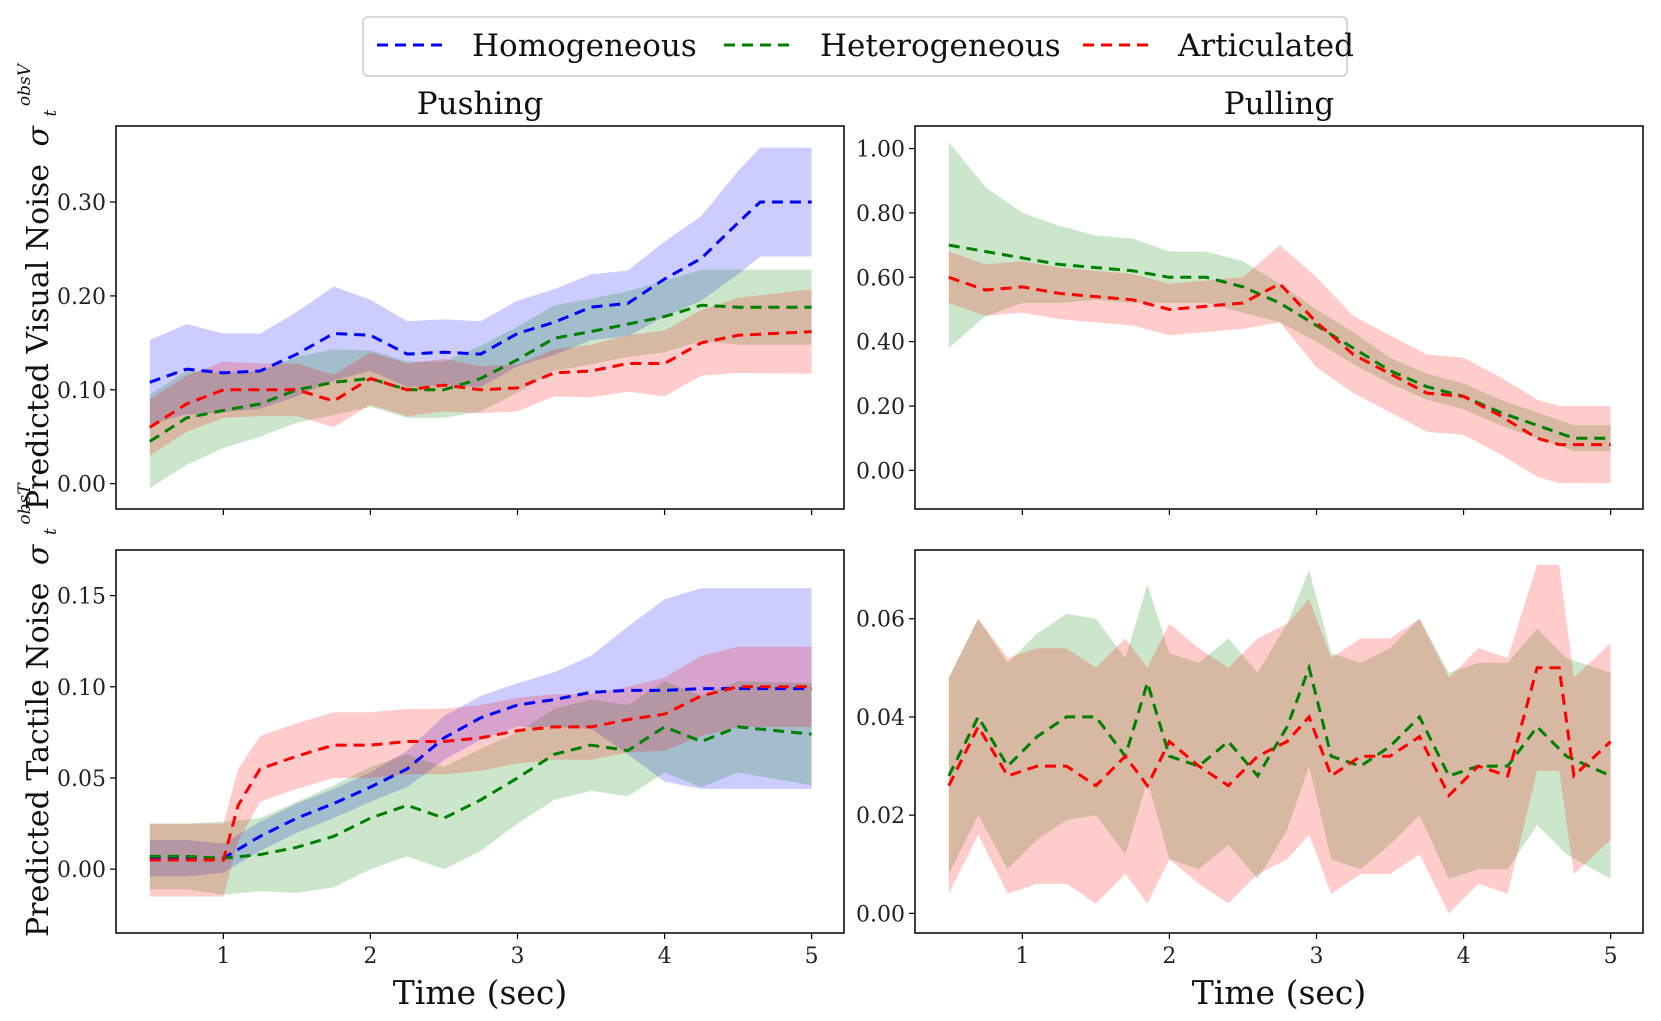  What do you see at coordinates (880, 214) in the screenshot?
I see `ytick-label: 0.80` at bounding box center [880, 214].